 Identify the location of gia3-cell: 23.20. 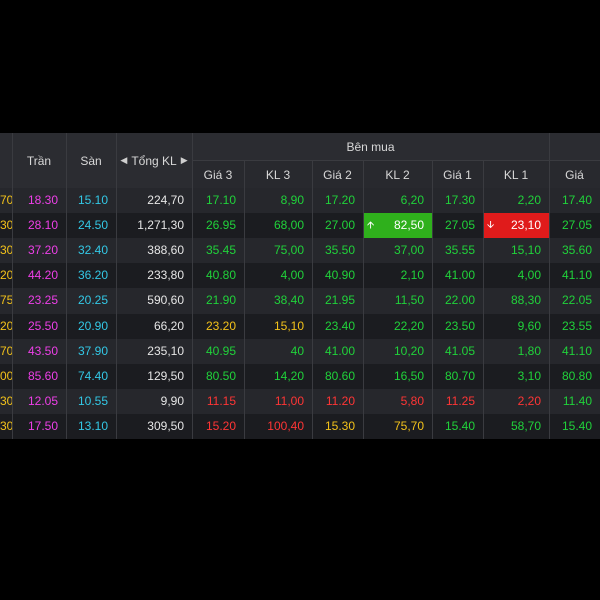
(218, 327).